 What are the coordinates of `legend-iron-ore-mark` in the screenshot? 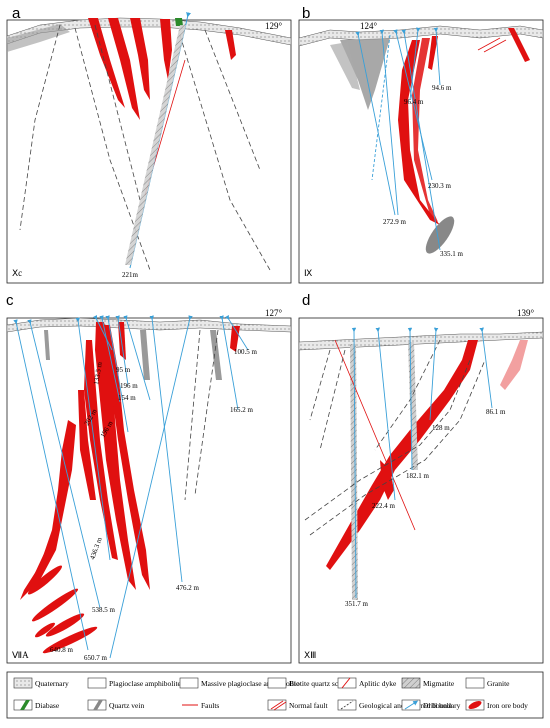 It's located at (475, 705).